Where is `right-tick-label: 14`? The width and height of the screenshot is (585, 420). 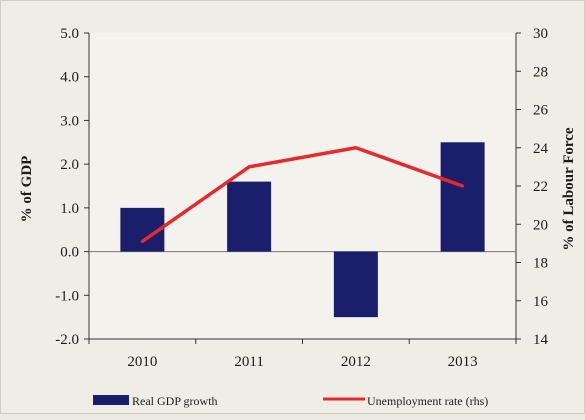 right-tick-label: 14 is located at coordinates (541, 340).